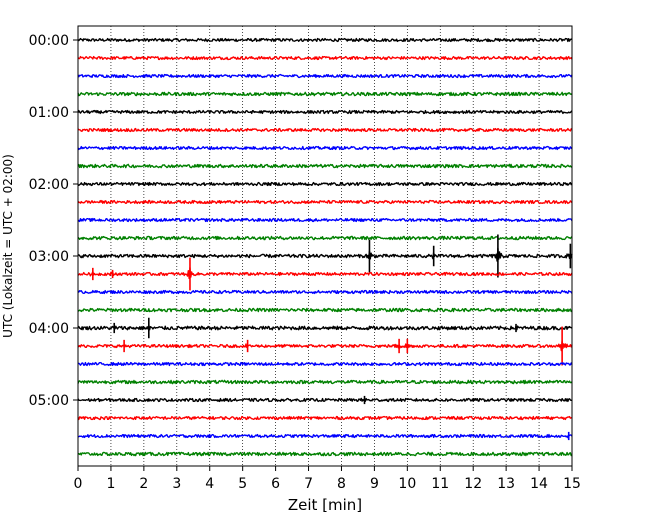 The height and width of the screenshot is (520, 650). I want to click on x-tick-label-7: 7, so click(308, 484).